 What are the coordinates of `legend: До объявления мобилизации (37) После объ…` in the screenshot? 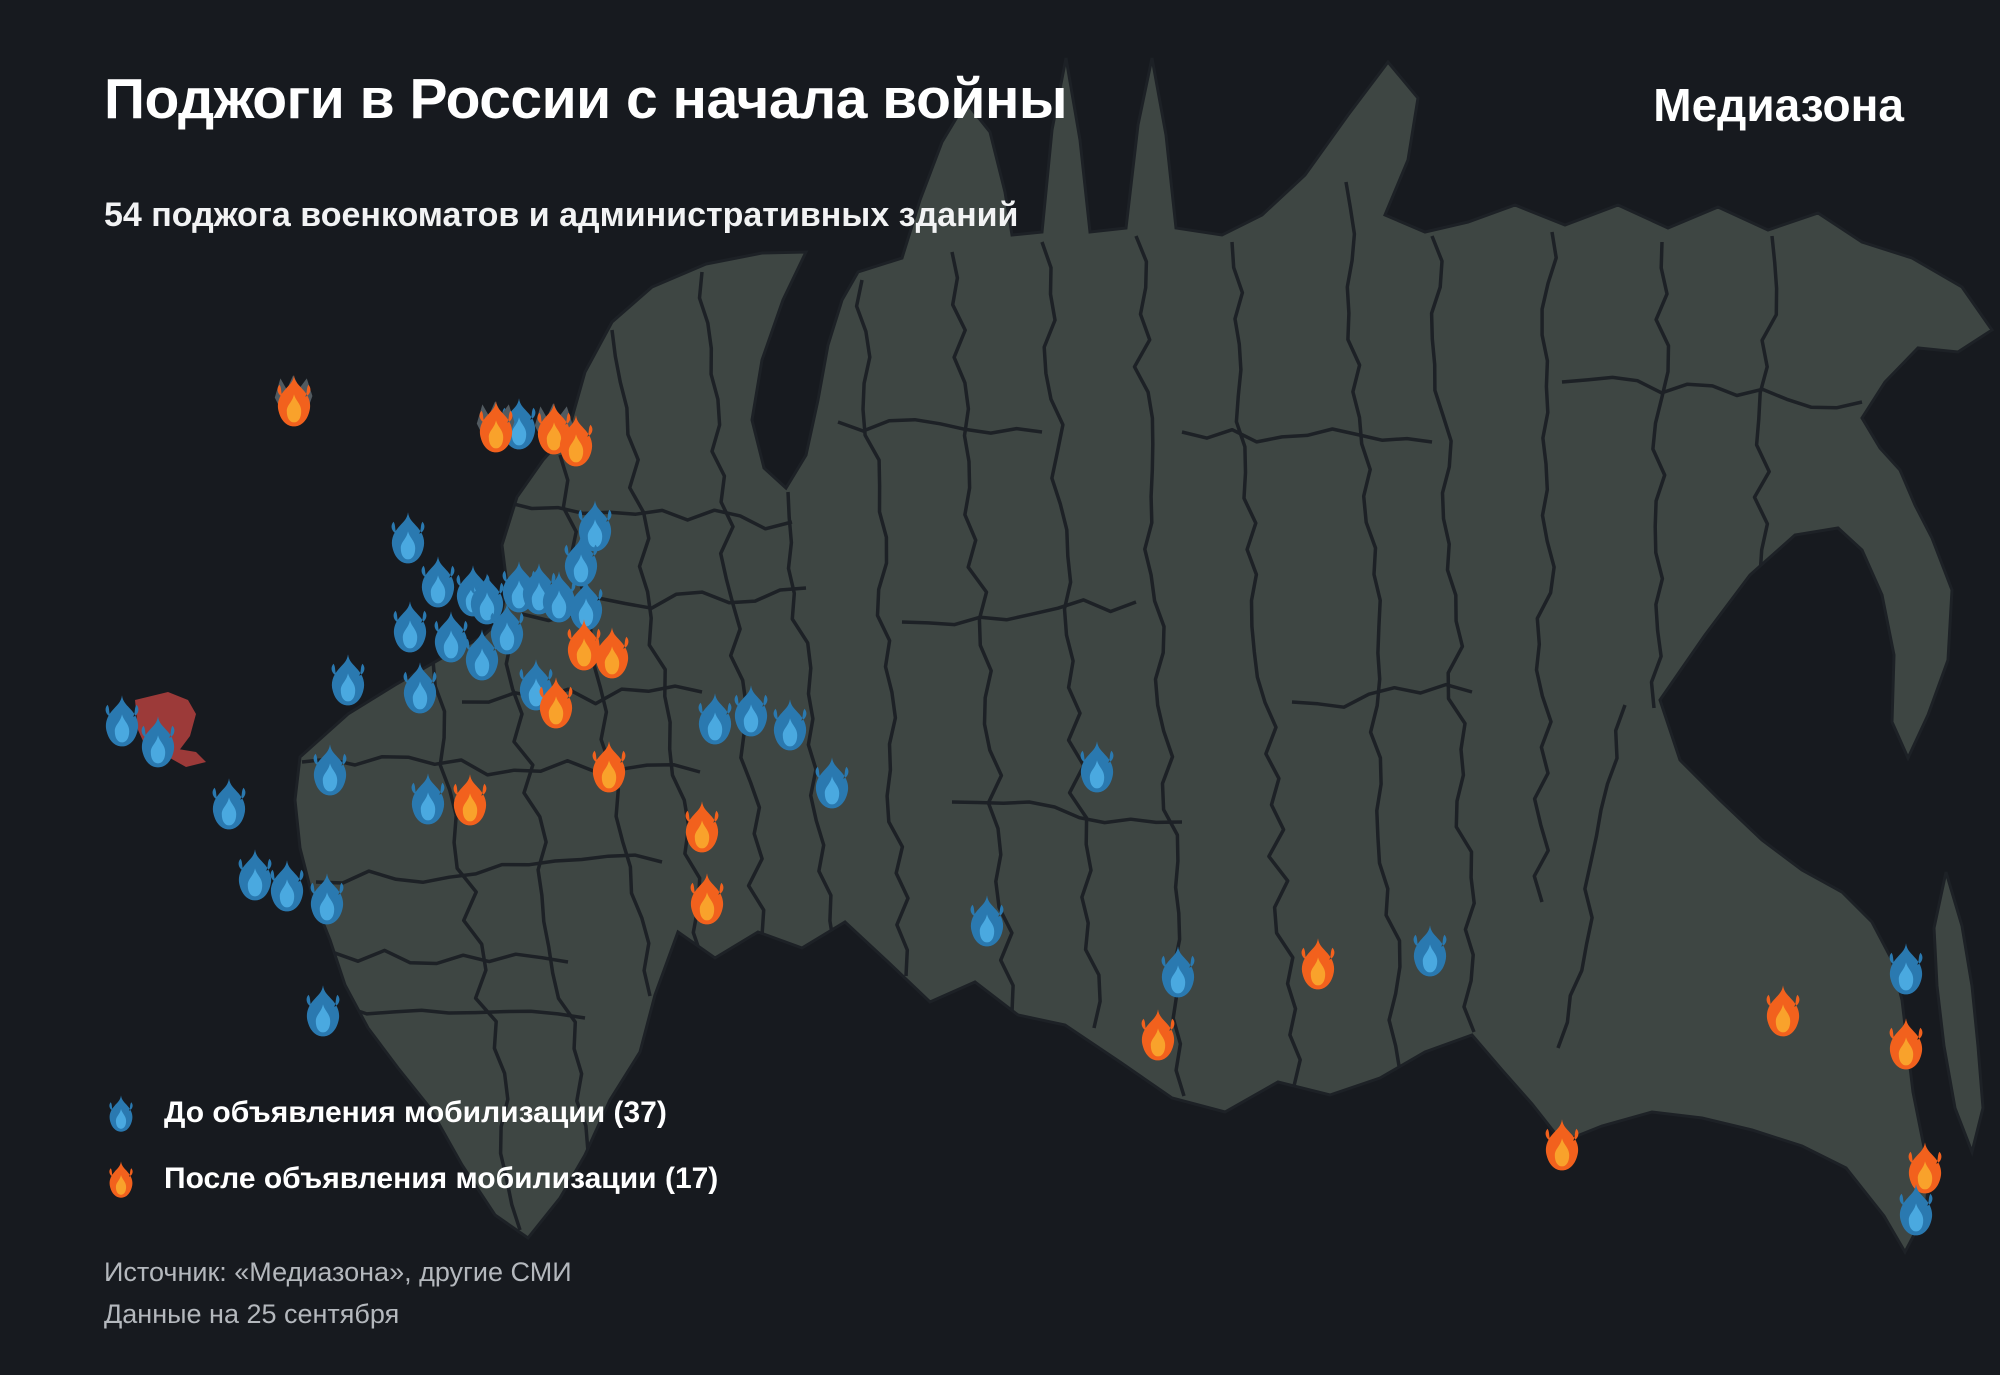 It's located at (411, 1158).